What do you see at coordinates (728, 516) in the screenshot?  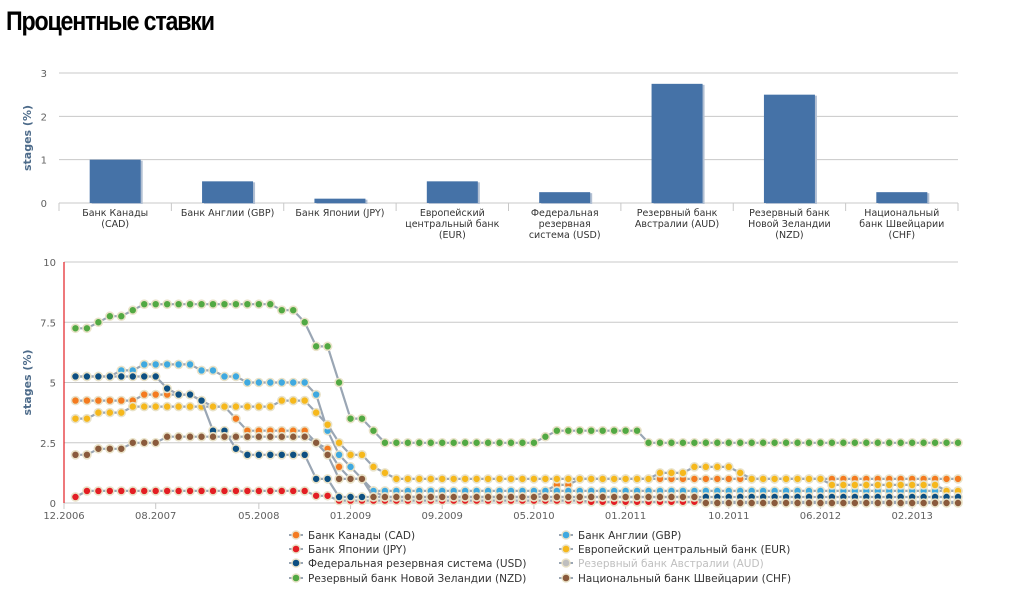 I see `line-xtick-label: 10.2011` at bounding box center [728, 516].